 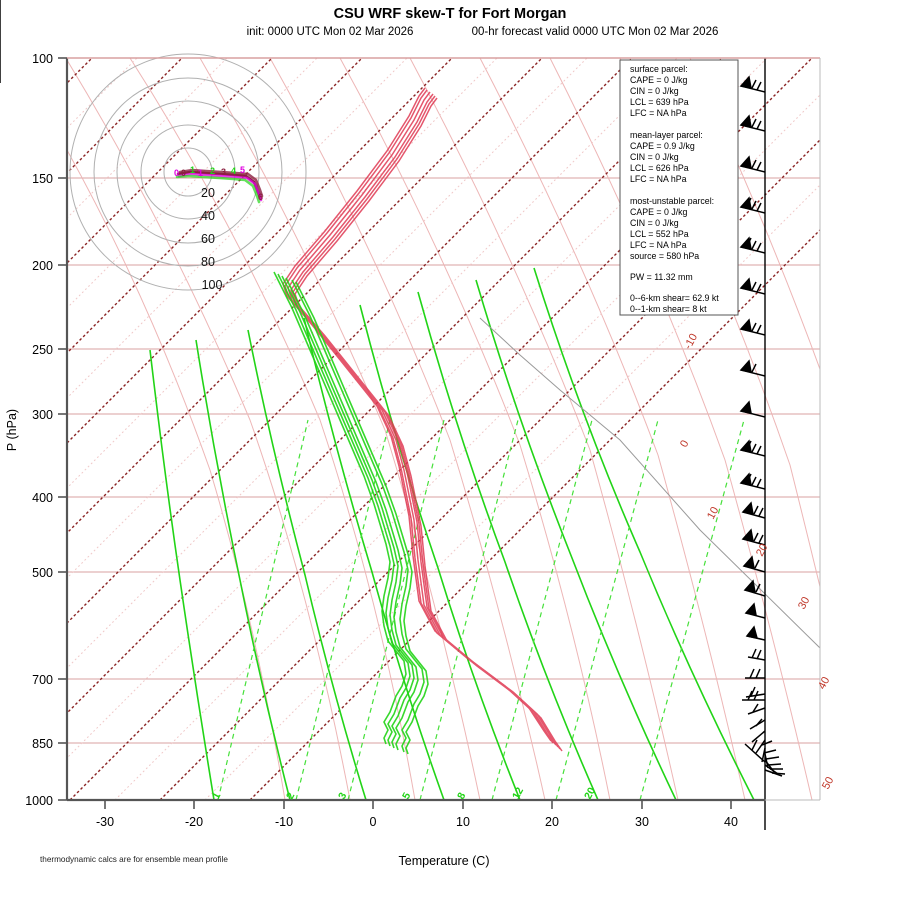 I want to click on parcel-info-box-frame, so click(x=679, y=187).